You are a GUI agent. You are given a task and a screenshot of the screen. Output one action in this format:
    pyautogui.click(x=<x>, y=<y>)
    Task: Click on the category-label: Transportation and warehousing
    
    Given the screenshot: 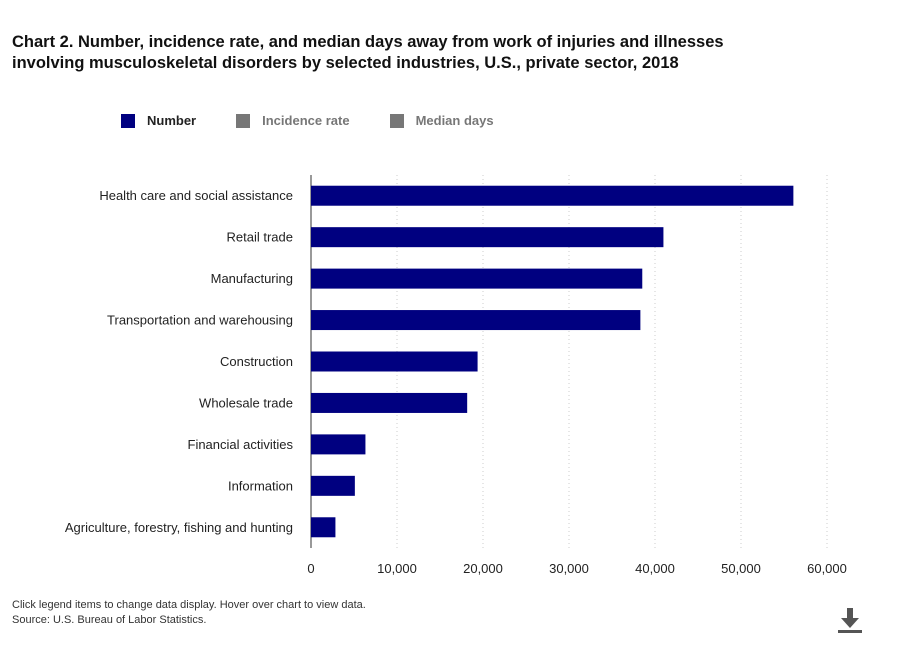 What is the action you would take?
    pyautogui.click(x=200, y=320)
    